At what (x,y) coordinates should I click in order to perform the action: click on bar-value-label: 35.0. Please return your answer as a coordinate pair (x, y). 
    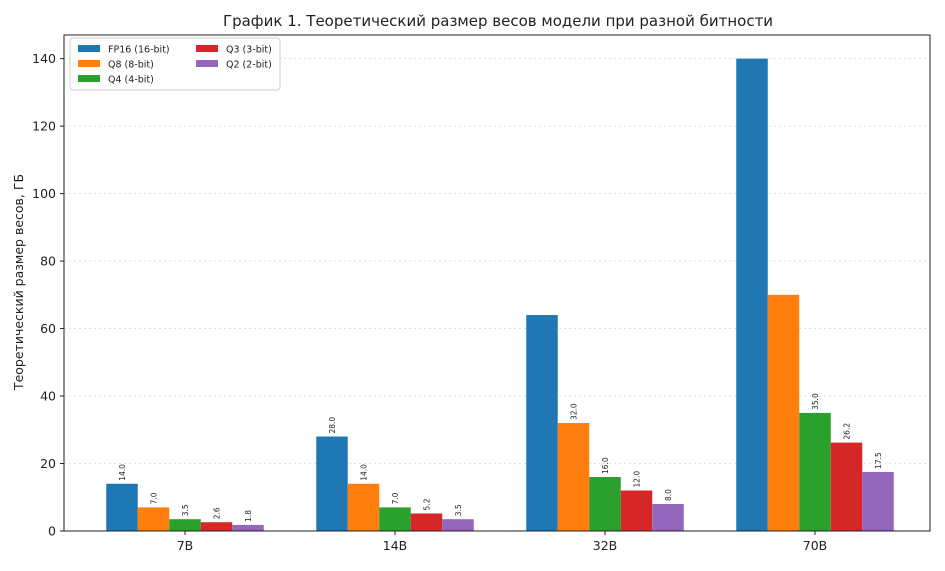
    Looking at the image, I should click on (815, 401).